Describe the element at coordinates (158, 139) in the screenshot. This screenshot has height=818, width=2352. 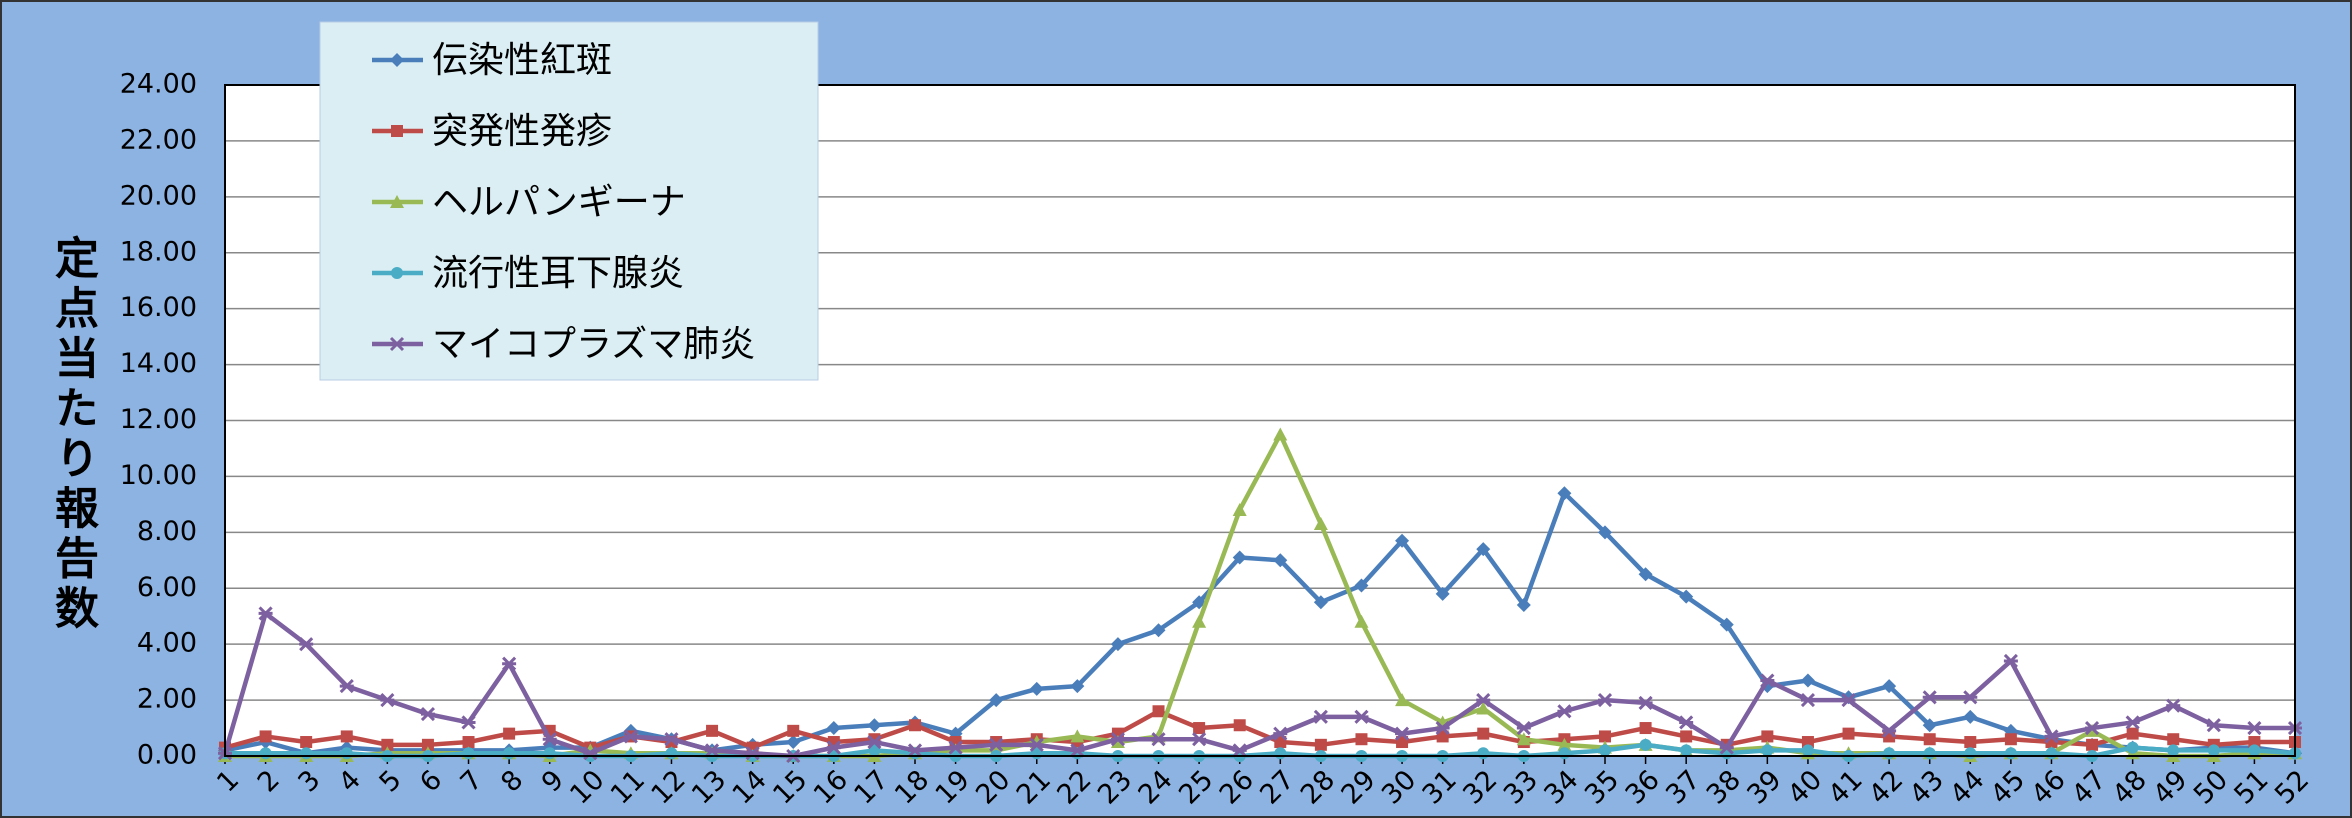
I see `y-tick-label: 22.00` at that location.